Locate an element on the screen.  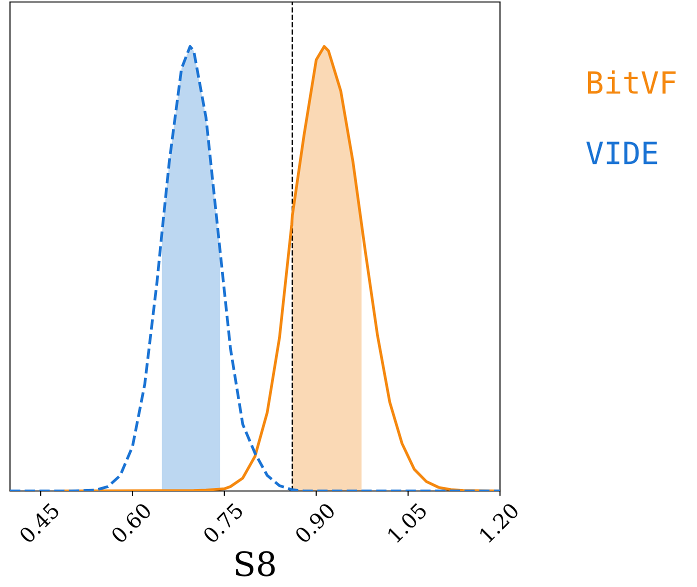
text: VIDE is located at coordinates (622, 153).